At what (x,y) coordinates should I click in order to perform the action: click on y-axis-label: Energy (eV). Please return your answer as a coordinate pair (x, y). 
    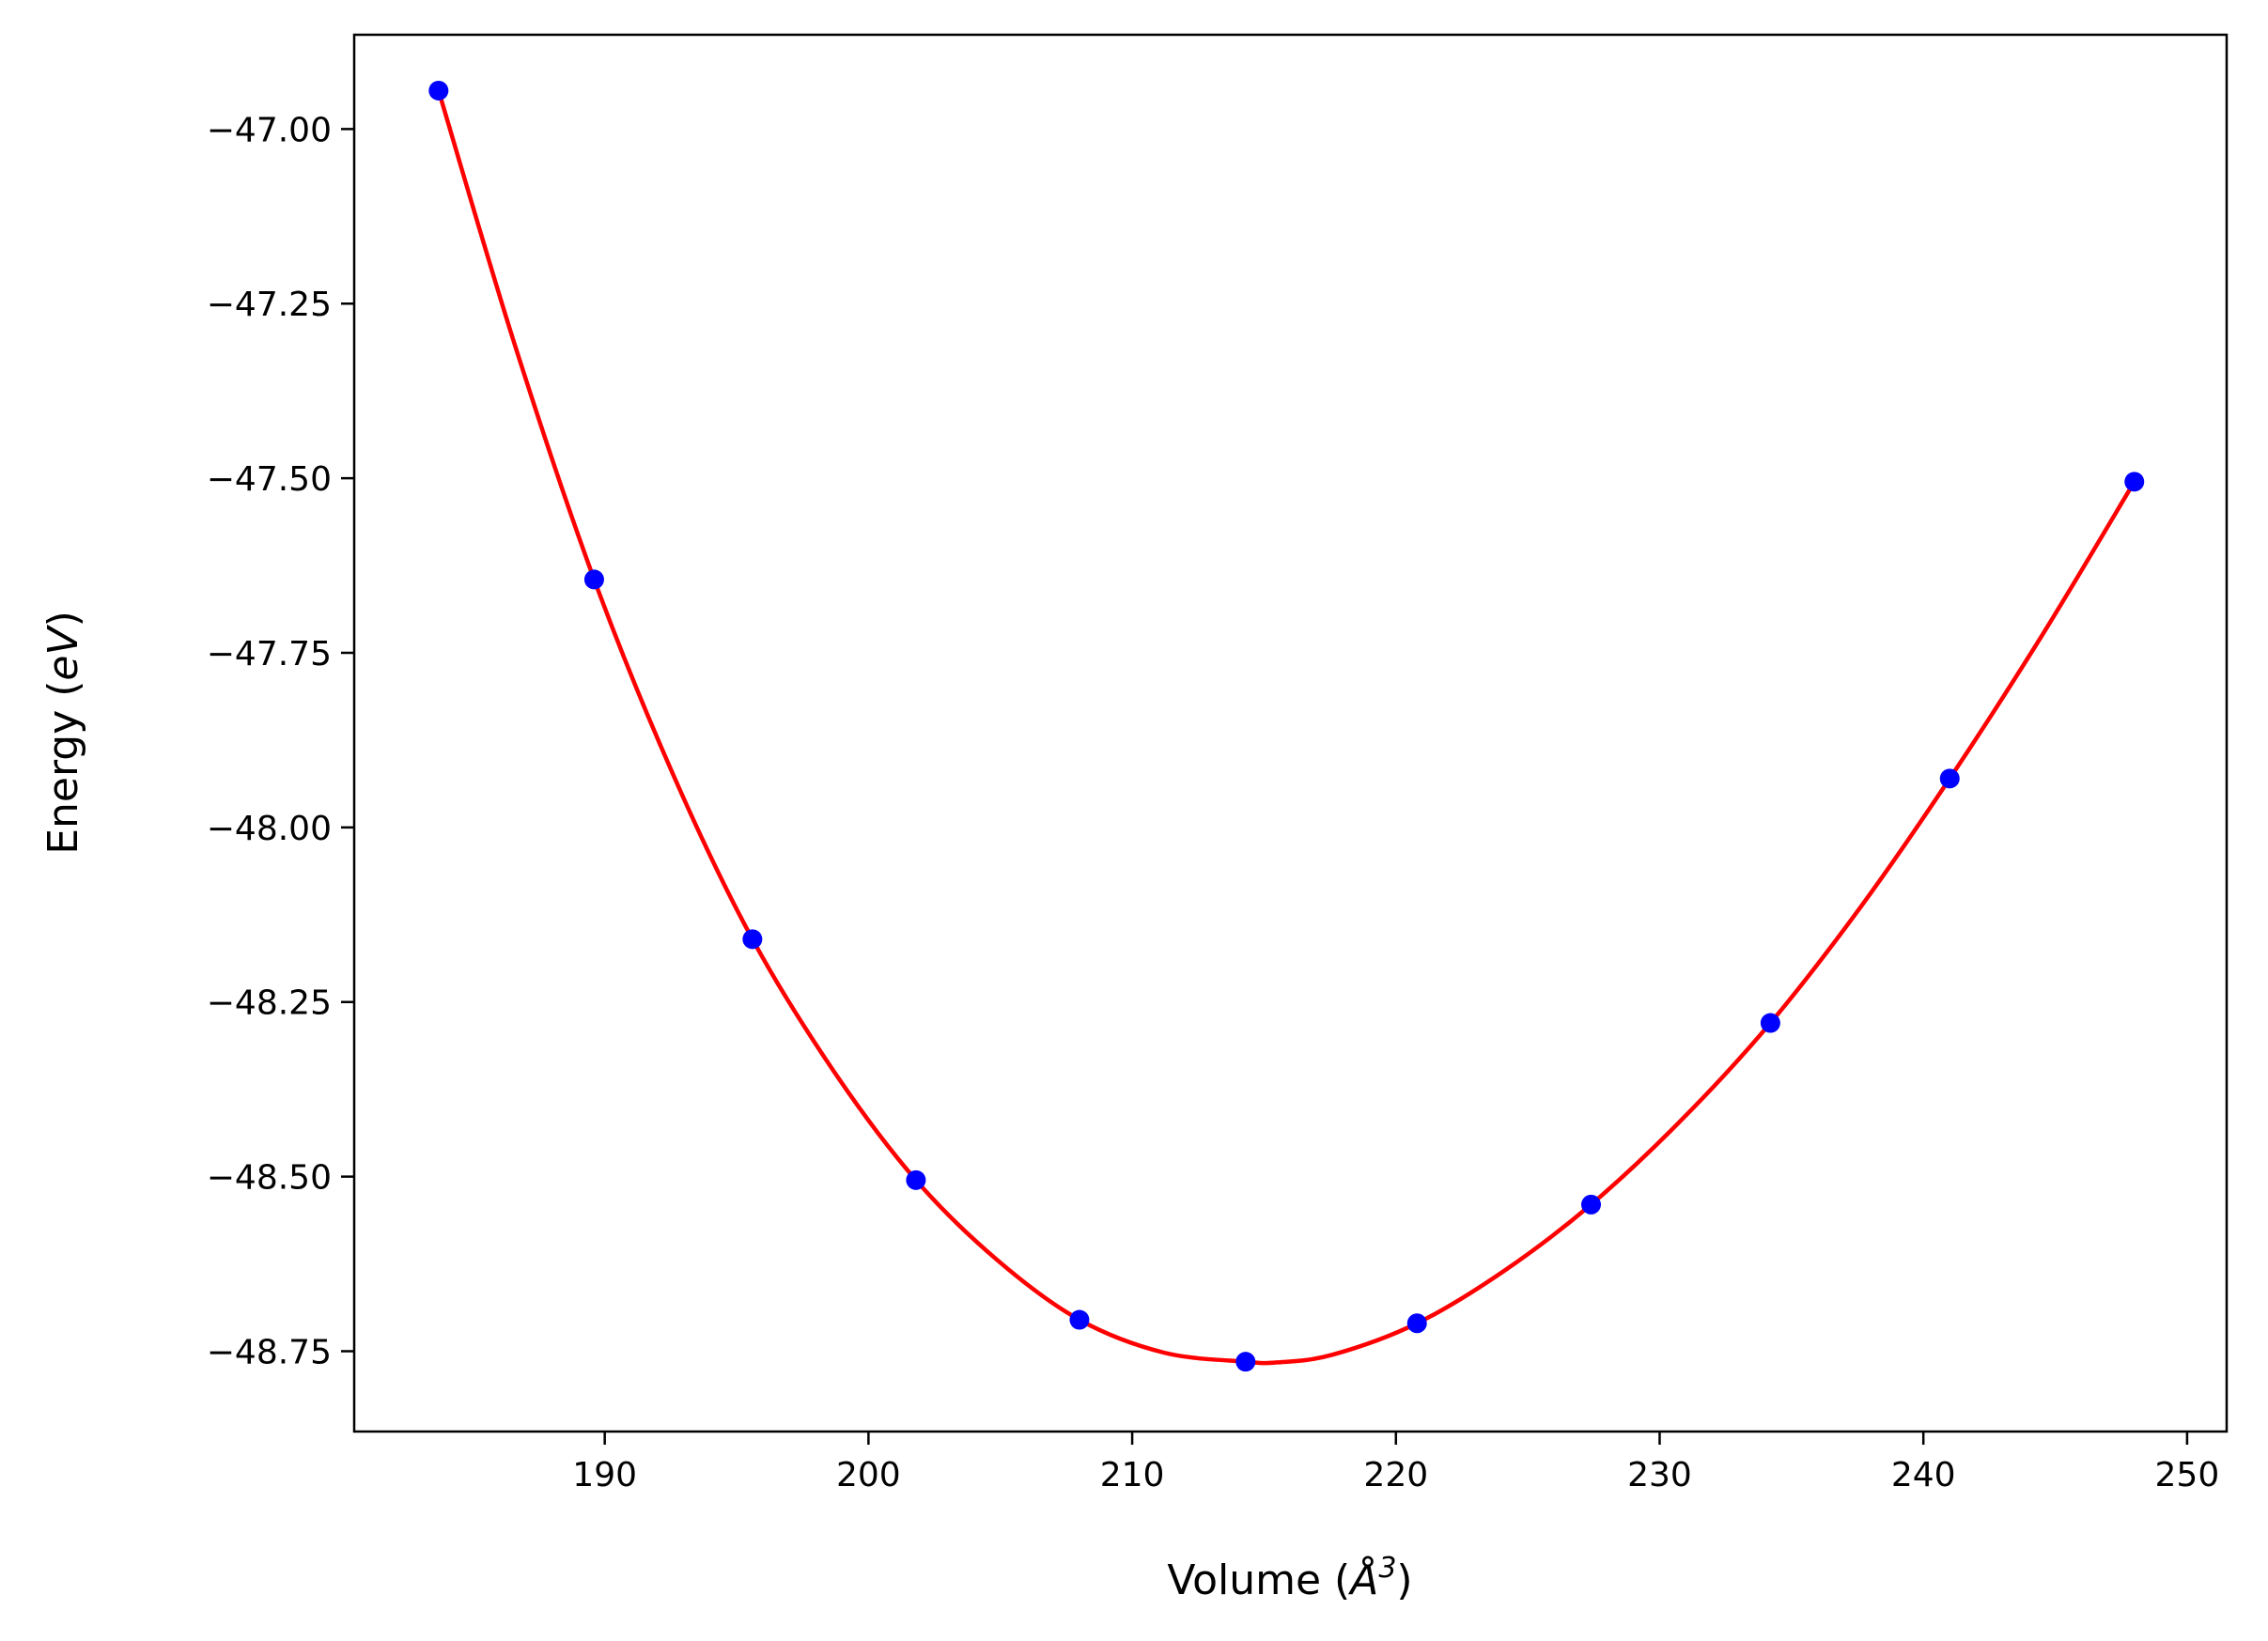
    Looking at the image, I should click on (63, 733).